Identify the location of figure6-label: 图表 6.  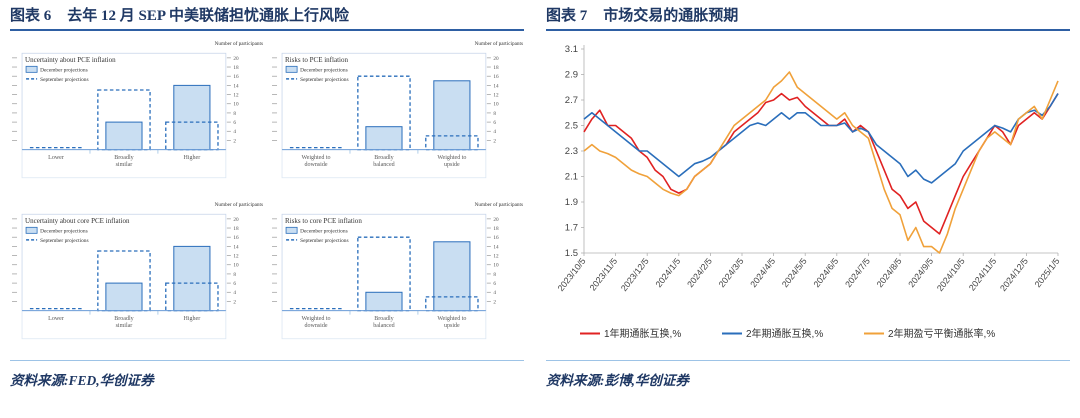
(31, 16).